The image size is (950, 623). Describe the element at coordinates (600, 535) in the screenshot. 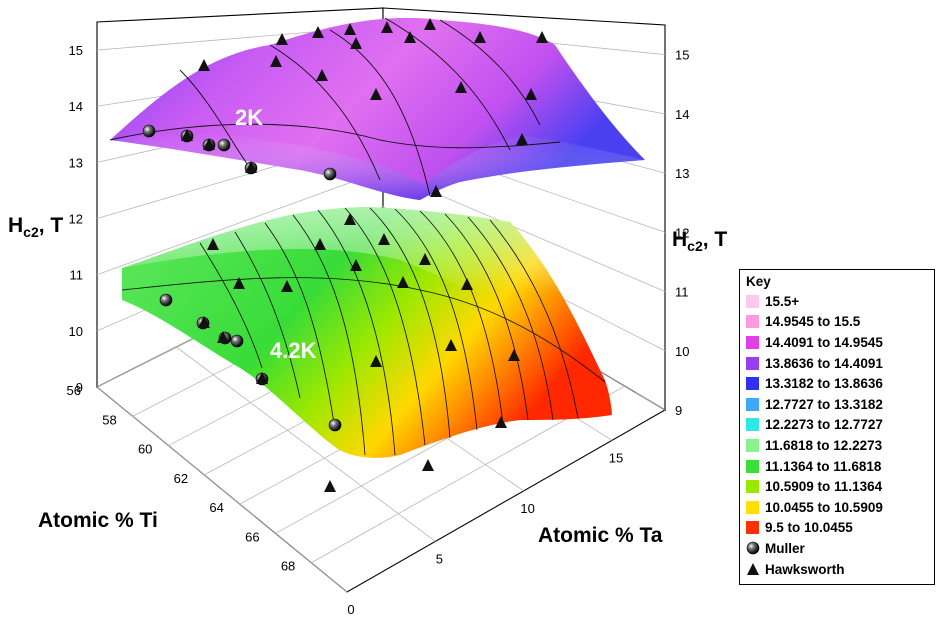

I see `y-axis-title: Atomic % Ta` at that location.